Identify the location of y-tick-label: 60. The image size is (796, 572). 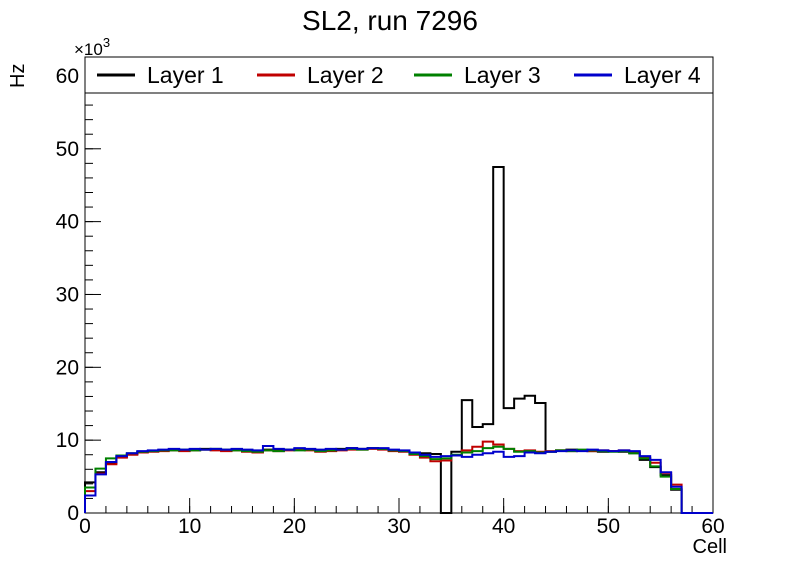
(67, 76).